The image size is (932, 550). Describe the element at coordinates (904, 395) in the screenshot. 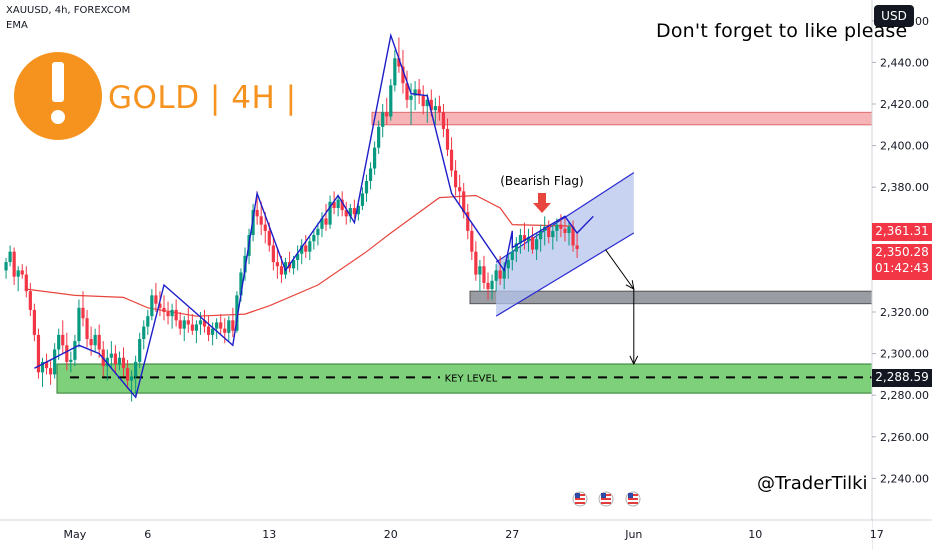

I see `price-tick-label: 2,280.00` at that location.